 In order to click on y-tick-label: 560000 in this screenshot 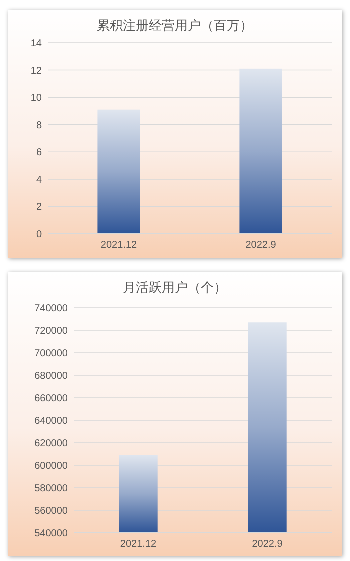, I will do `click(51, 511)`.